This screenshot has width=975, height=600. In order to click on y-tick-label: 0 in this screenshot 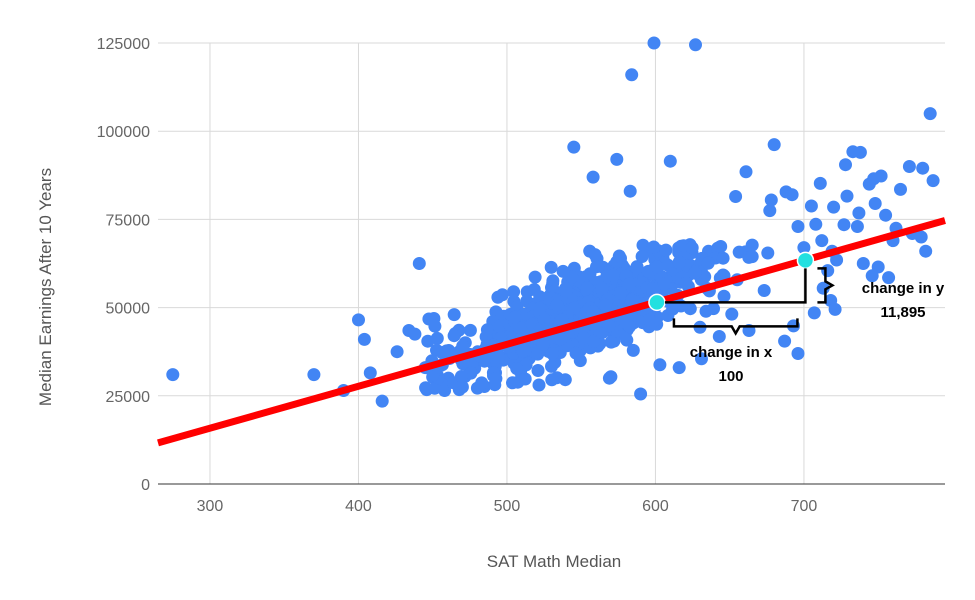, I will do `click(145, 485)`.